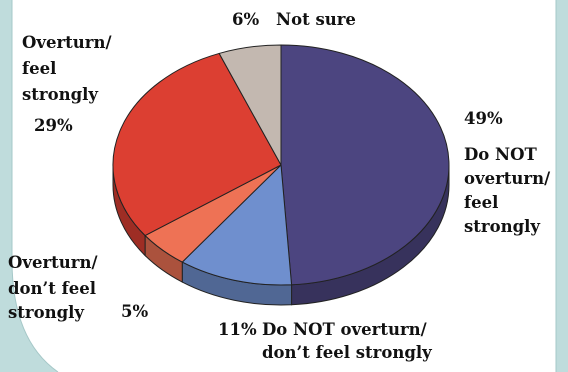 The height and width of the screenshot is (372, 568). What do you see at coordinates (237, 224) in the screenshot?
I see `pie-slice-do_not_overturn_not_strongly` at bounding box center [237, 224].